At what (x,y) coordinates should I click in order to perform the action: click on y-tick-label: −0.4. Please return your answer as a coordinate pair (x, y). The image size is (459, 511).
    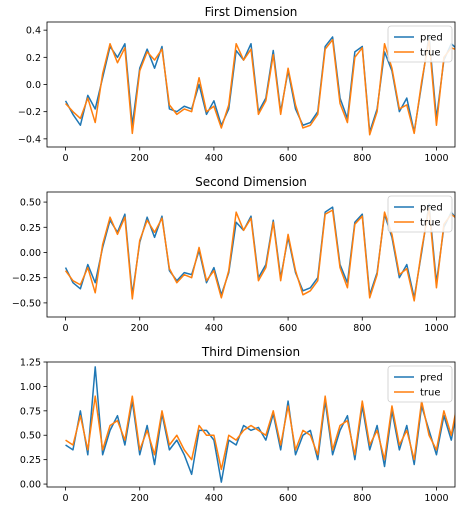
    Looking at the image, I should click on (29, 139).